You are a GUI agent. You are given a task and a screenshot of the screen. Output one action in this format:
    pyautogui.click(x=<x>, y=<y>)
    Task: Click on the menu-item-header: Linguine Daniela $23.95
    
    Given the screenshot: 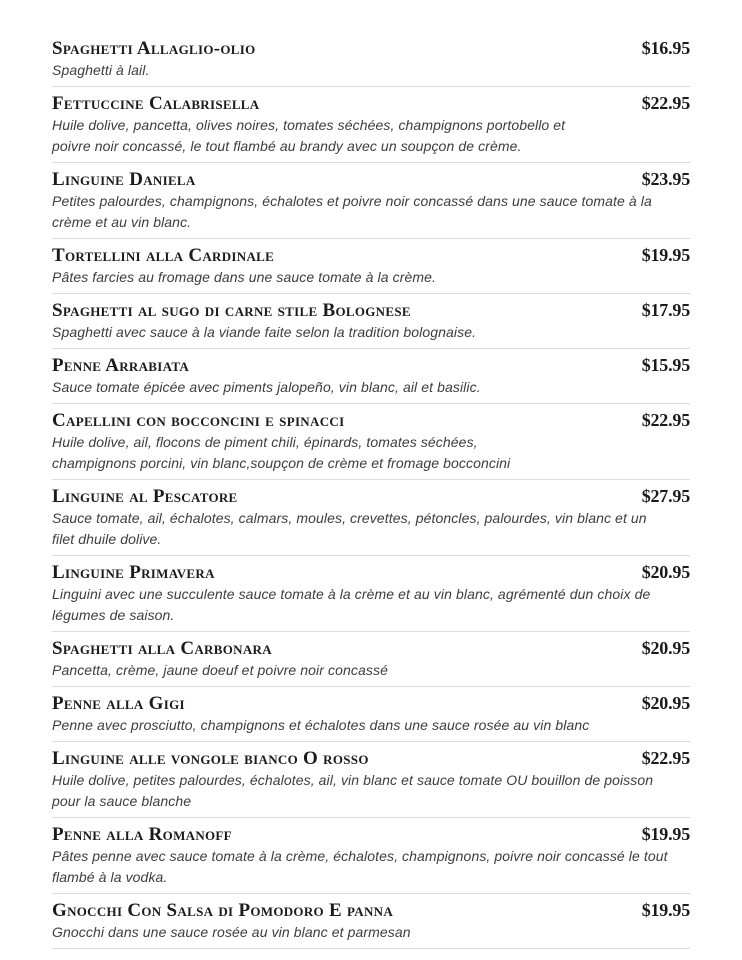 What is the action you would take?
    pyautogui.click(x=371, y=179)
    